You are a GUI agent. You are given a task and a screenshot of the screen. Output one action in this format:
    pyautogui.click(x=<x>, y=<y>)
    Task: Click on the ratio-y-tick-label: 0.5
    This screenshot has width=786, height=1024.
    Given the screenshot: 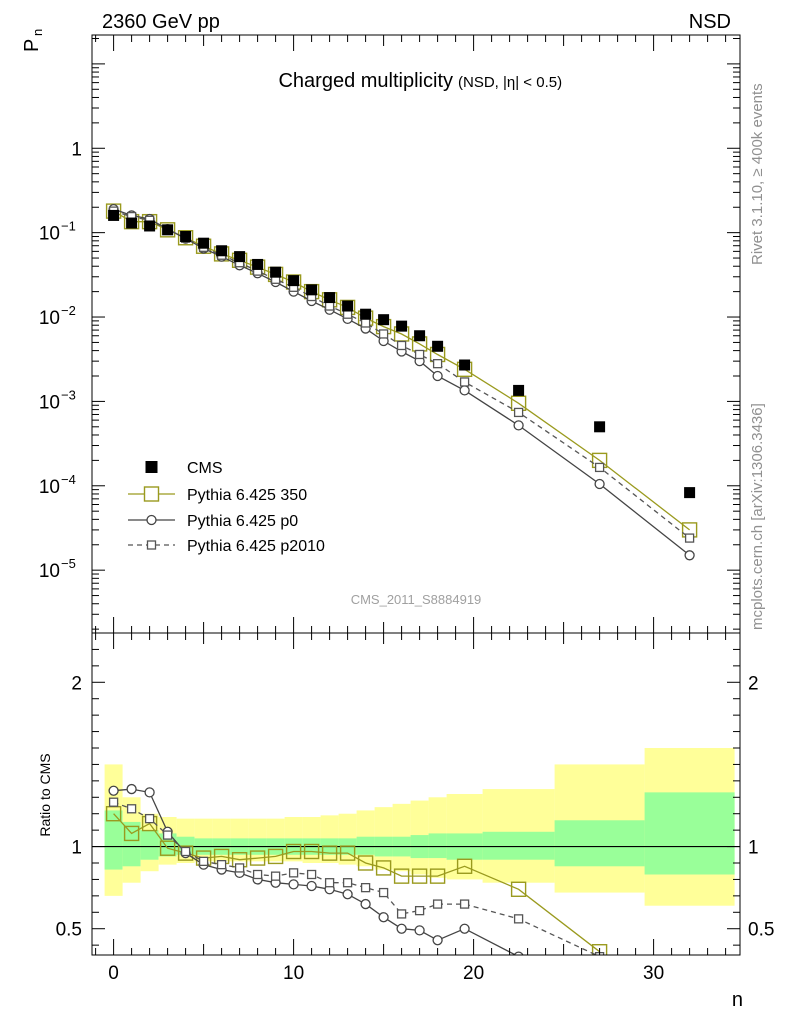 What is the action you would take?
    pyautogui.click(x=69, y=930)
    